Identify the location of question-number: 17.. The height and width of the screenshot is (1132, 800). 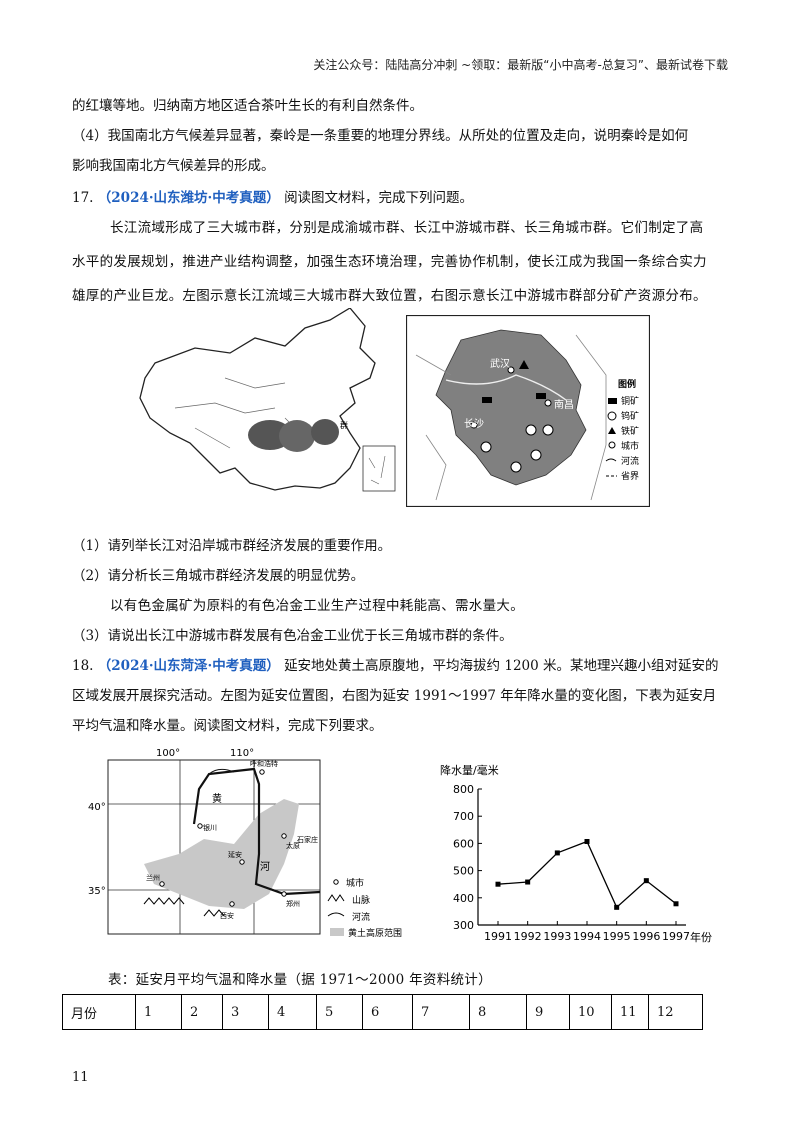
(83, 198).